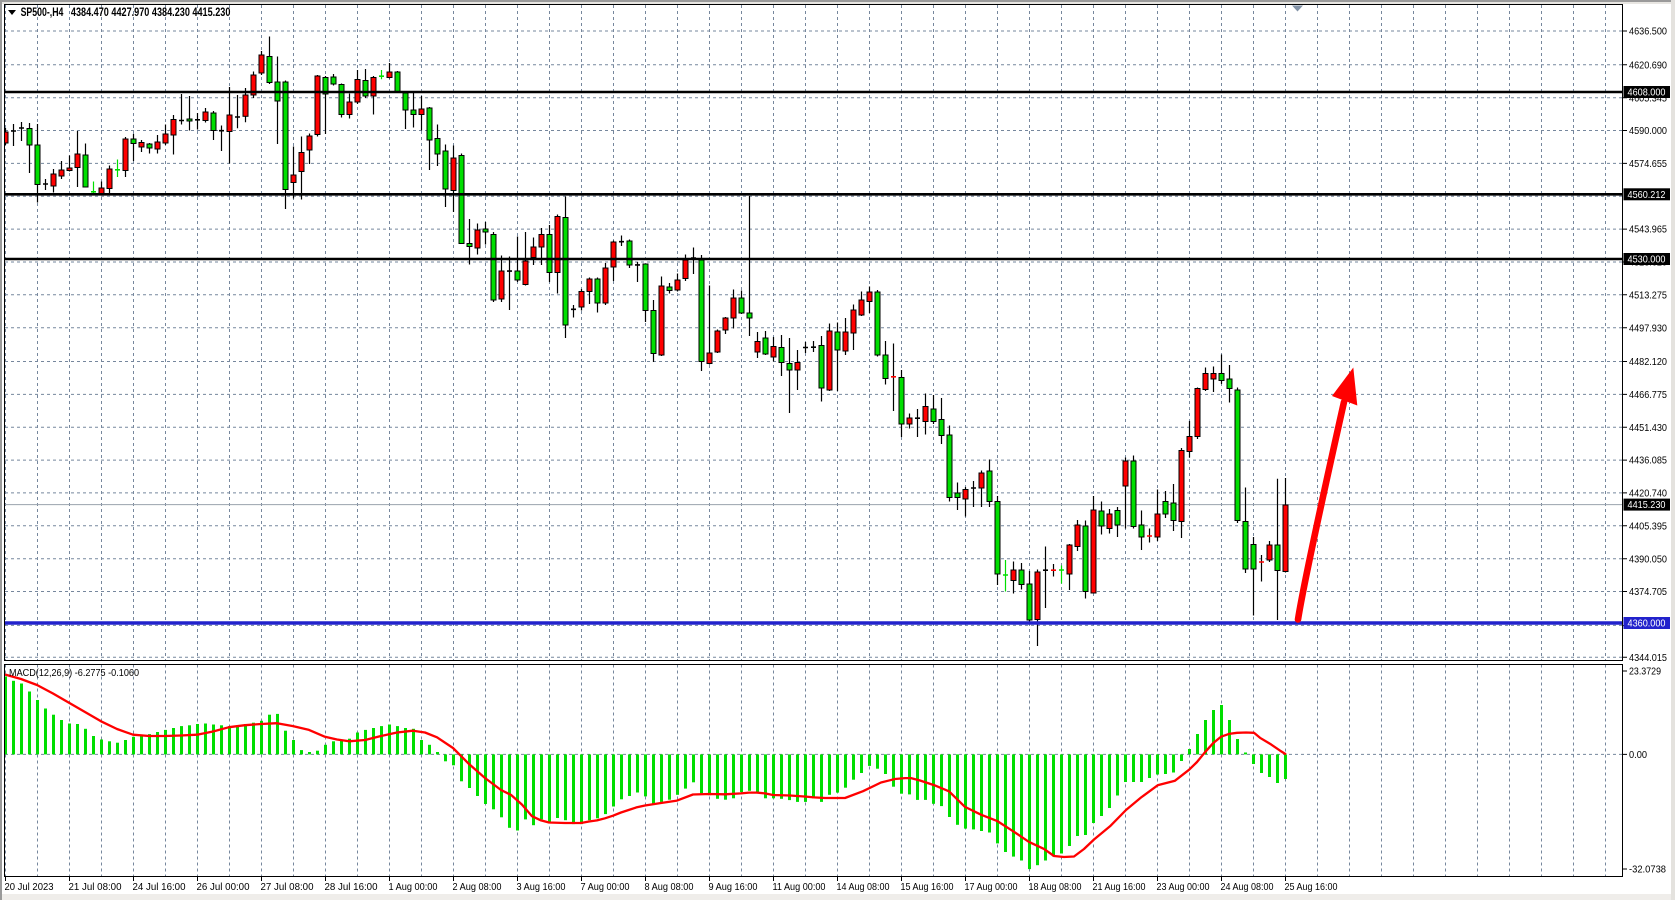  Describe the element at coordinates (991, 887) in the screenshot. I see `svg-text: 17 Aug 00:00` at that location.